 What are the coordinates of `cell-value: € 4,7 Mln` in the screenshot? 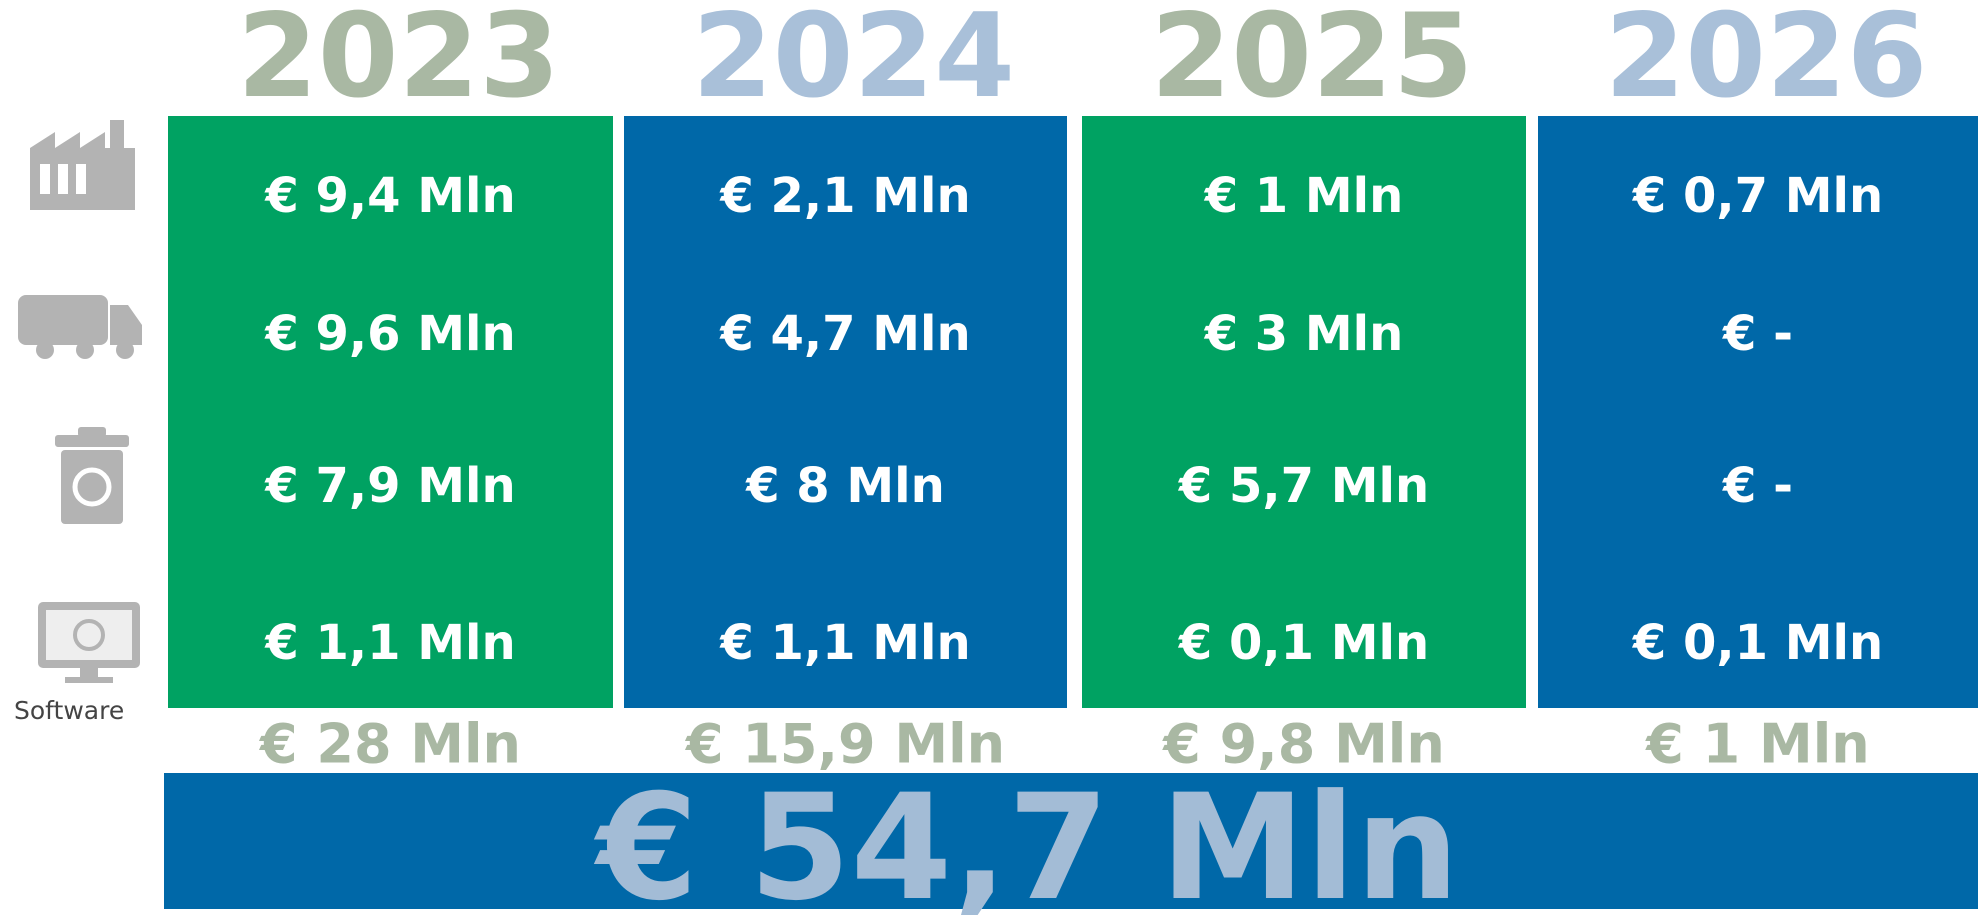 It's located at (845, 334).